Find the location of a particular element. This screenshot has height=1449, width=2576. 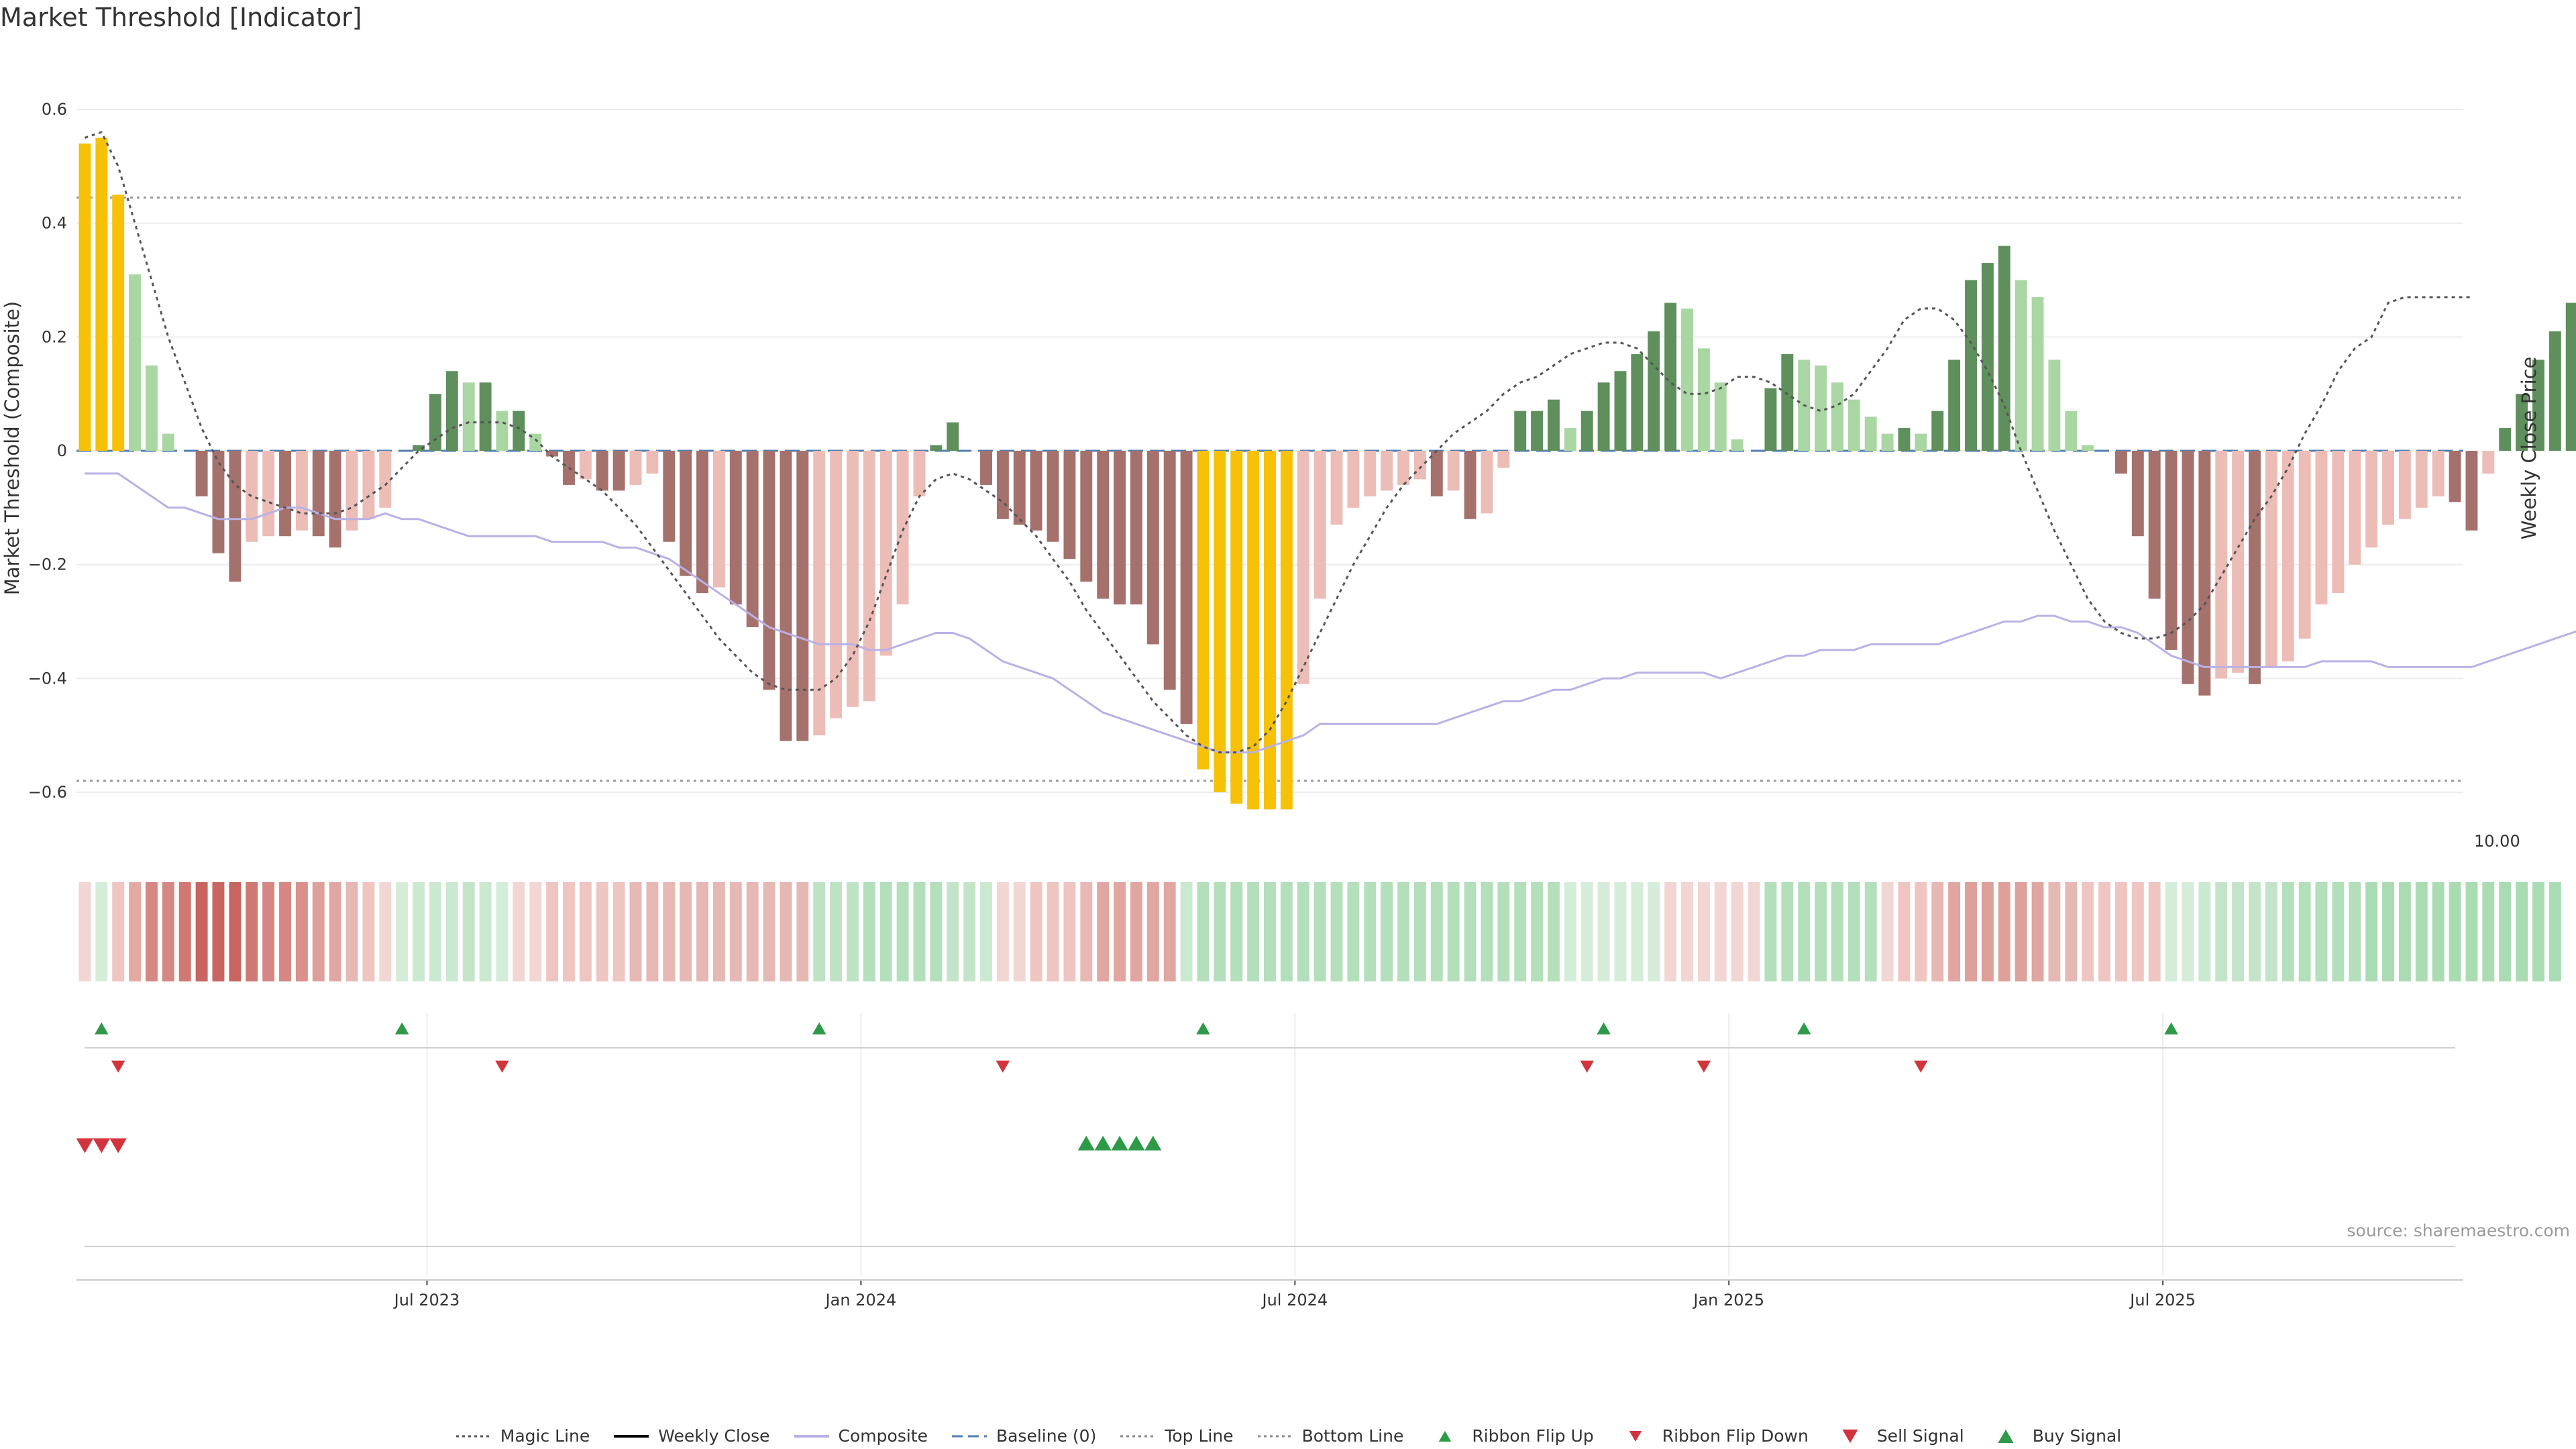

y-tick-label: 0 is located at coordinates (62, 450).